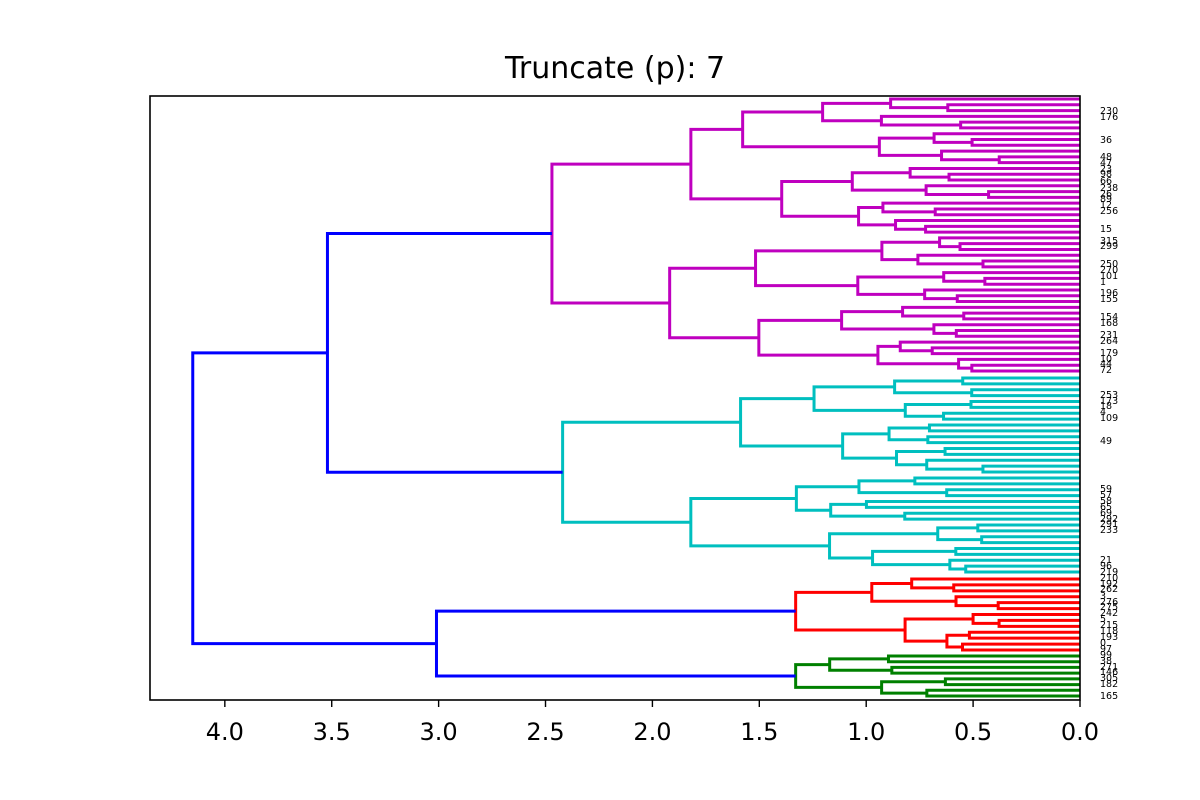  Describe the element at coordinates (1106, 495) in the screenshot. I see `leaf-label: 57` at that location.